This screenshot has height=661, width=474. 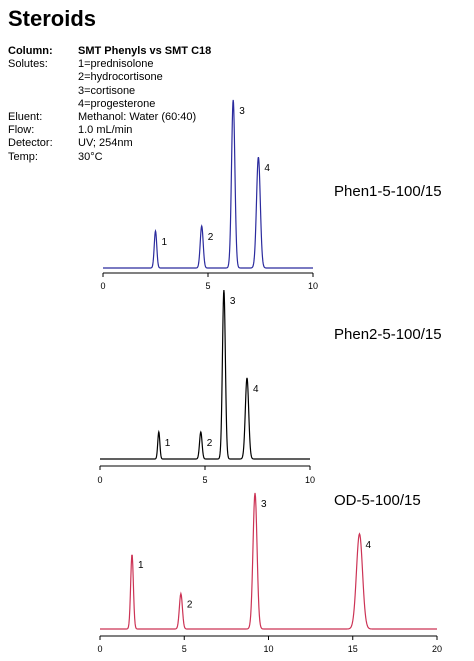 I want to click on solutes-row: Solutes: 1=prednisolone, so click(x=109, y=64).